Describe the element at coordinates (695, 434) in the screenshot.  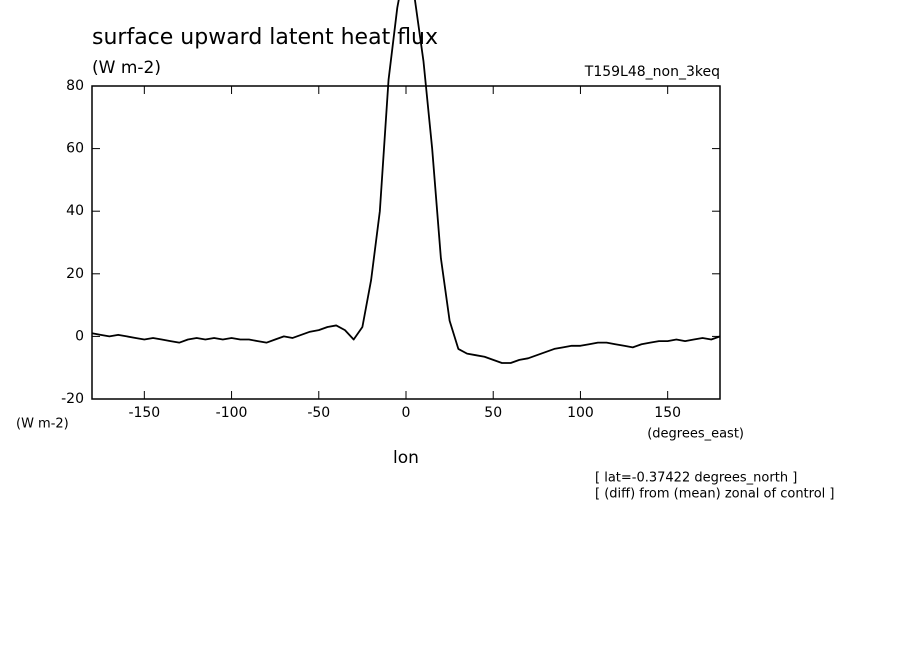
I see `x-unit: (degrees_east)` at that location.